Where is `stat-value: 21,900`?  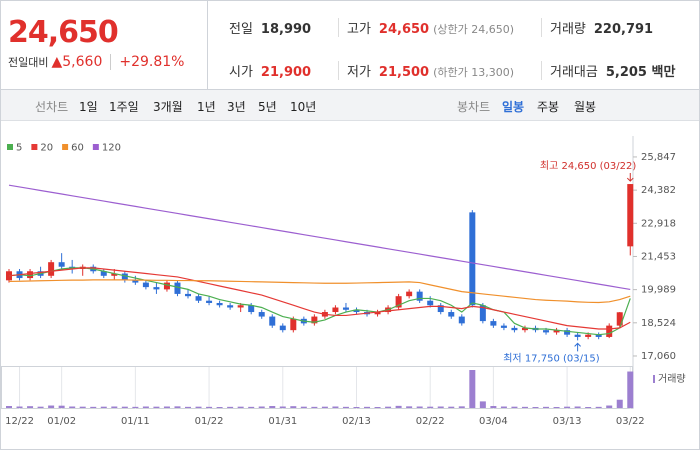
stat-value: 21,900 is located at coordinates (286, 72).